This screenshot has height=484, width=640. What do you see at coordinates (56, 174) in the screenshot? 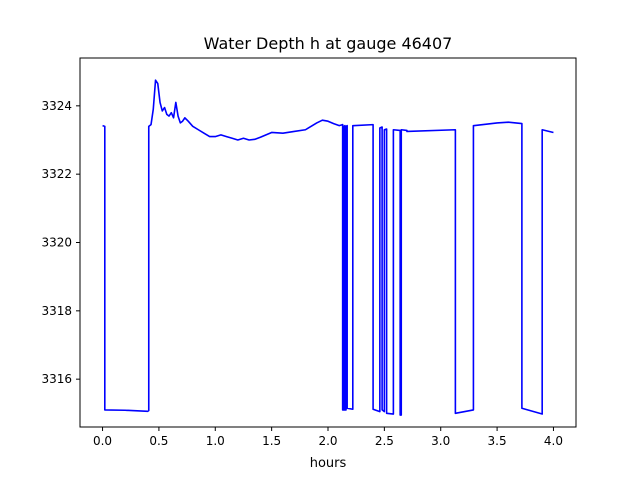
I see `y-tick-label: 3322` at bounding box center [56, 174].